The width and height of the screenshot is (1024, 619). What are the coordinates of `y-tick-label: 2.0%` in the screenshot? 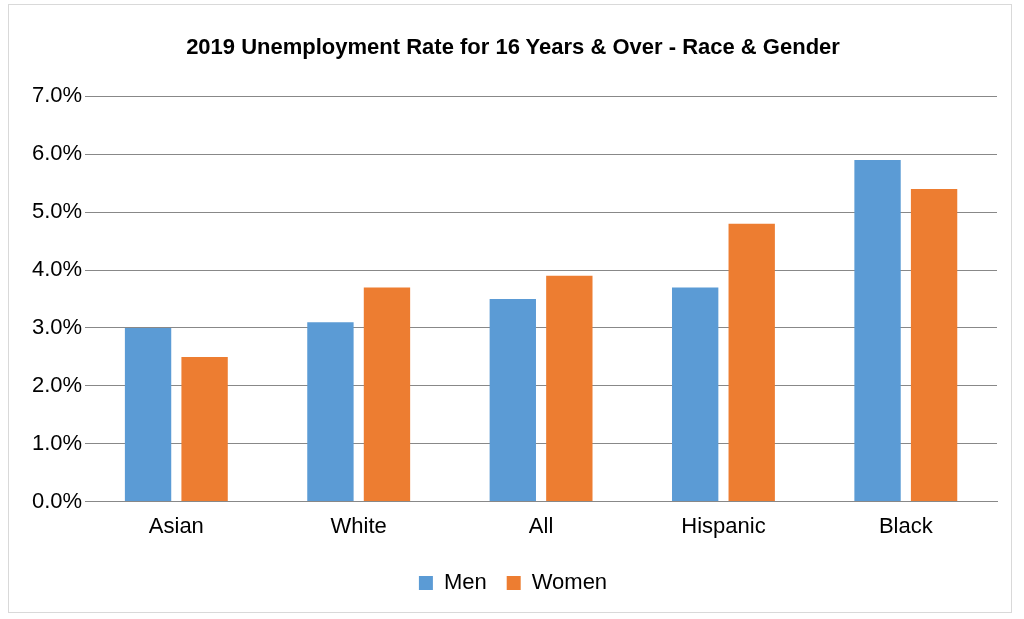 It's located at (57, 384).